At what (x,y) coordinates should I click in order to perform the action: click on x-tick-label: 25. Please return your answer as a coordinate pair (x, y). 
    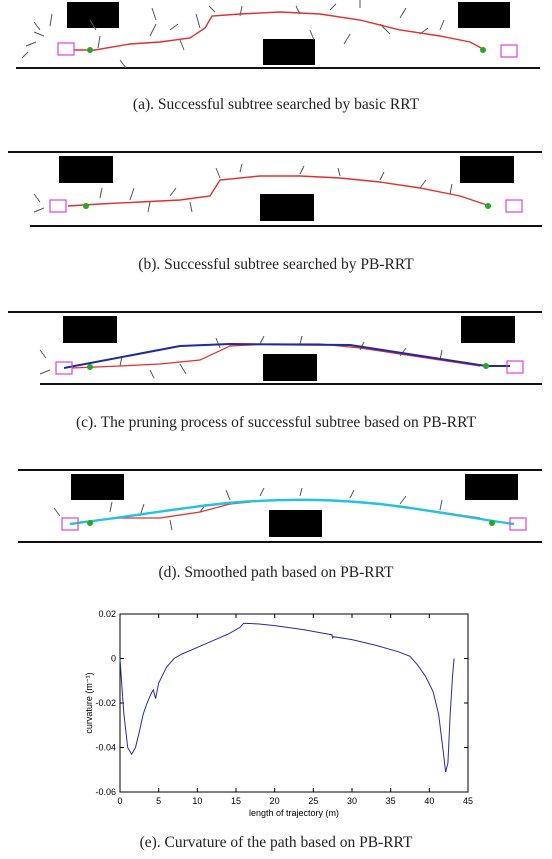
    Looking at the image, I should click on (313, 801).